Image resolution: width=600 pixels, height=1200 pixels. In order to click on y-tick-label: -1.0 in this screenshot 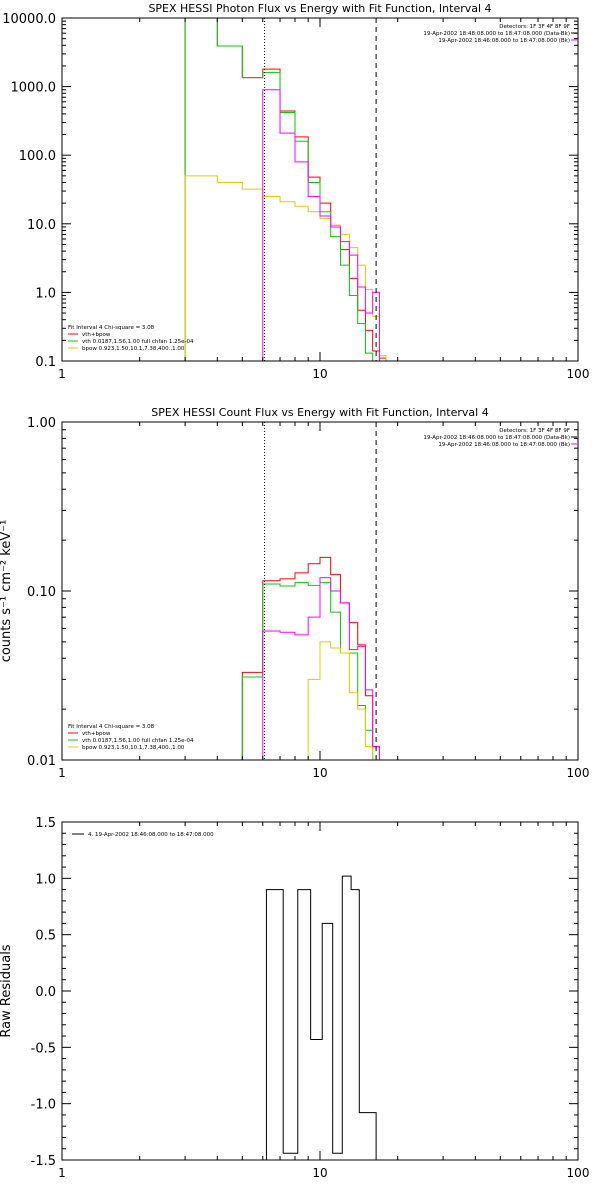, I will do `click(43, 1105)`.